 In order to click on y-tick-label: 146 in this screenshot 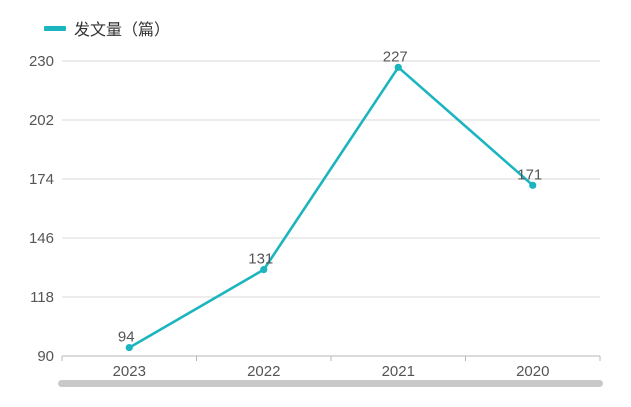, I will do `click(41, 238)`.